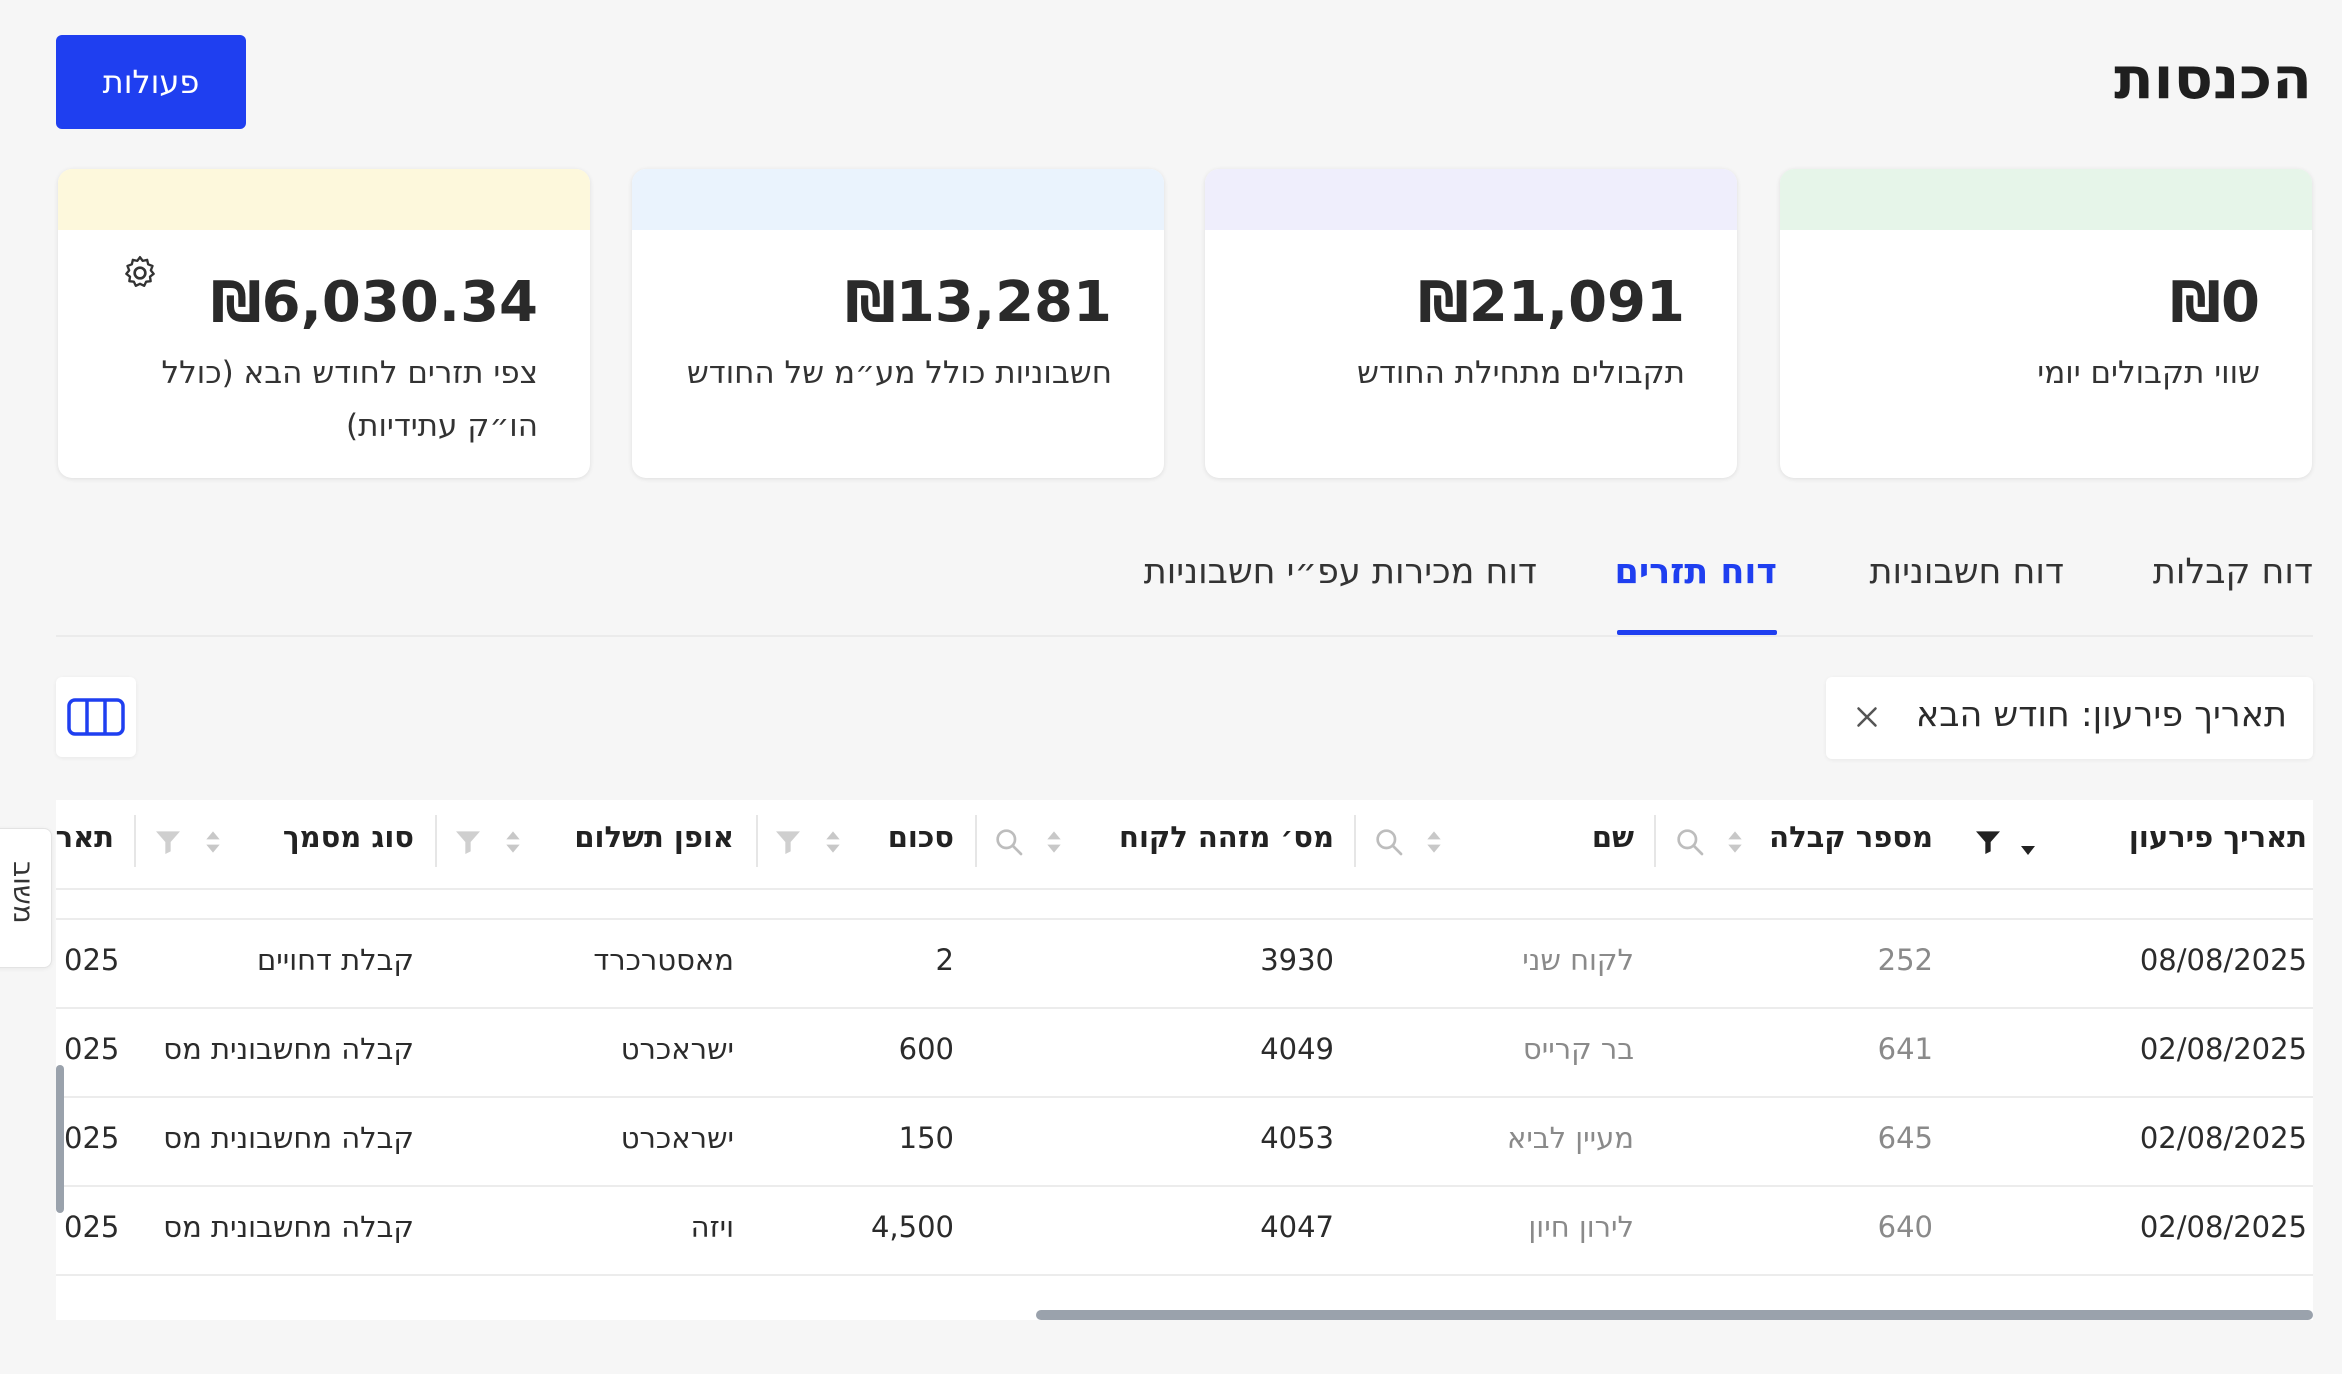 This screenshot has width=2342, height=1374. Describe the element at coordinates (2215, 302) in the screenshot. I see `card-amount: ₪0` at that location.